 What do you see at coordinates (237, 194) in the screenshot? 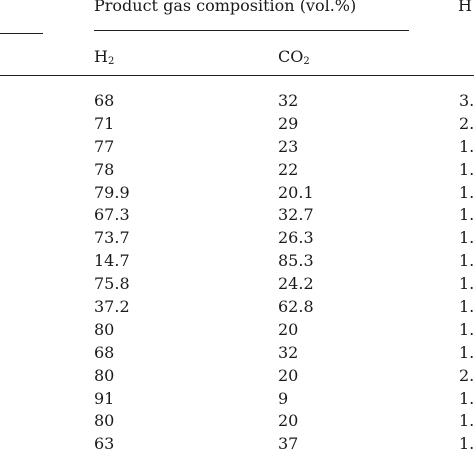
I see `table-row: 79.9 20.1 1.` at bounding box center [237, 194].